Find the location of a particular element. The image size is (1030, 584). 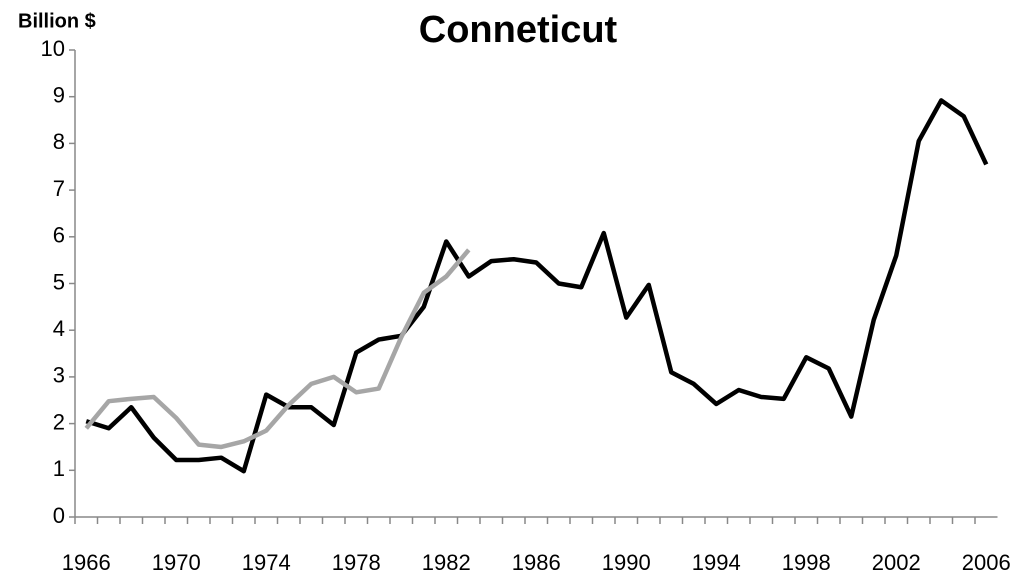

y-tick-label: 6 is located at coordinates (59, 235).